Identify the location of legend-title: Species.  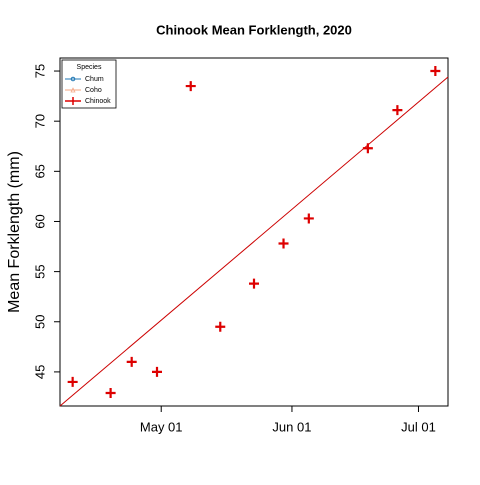
(89, 67).